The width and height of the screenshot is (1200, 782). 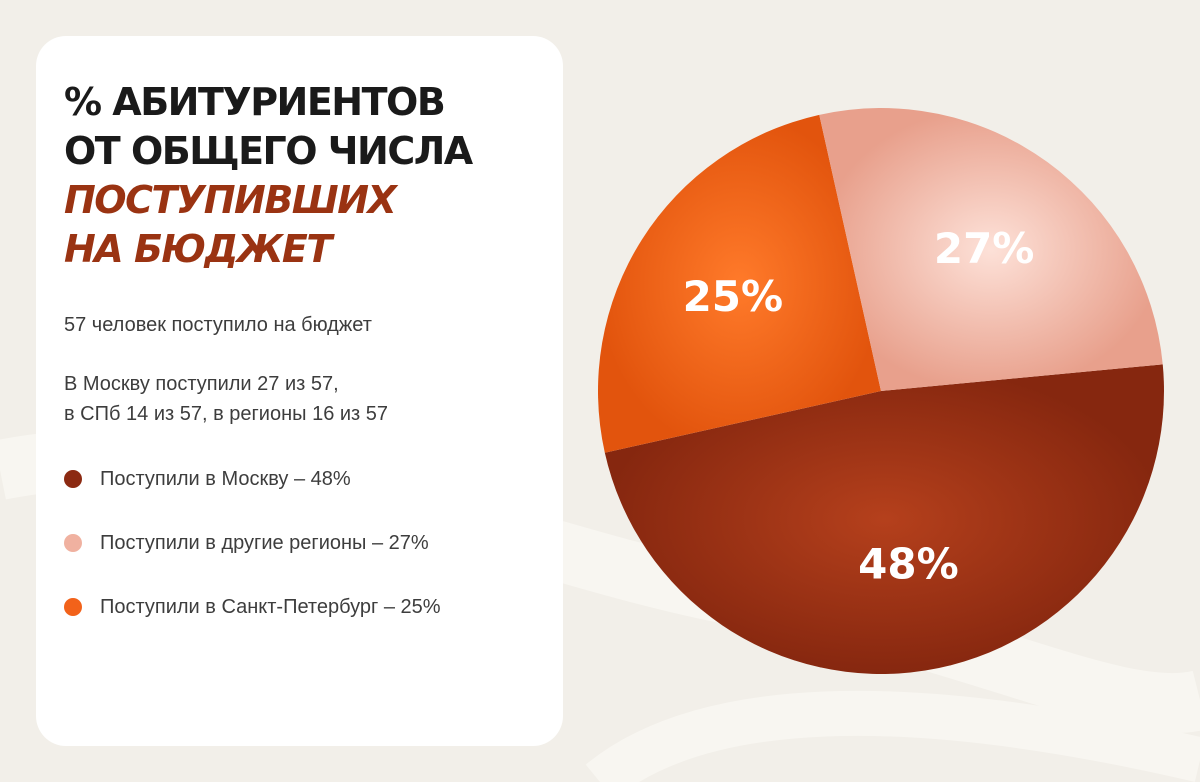 I want to click on legend-item-spb: Поступили в Санкт-Петербург – 25%, so click(x=252, y=607).